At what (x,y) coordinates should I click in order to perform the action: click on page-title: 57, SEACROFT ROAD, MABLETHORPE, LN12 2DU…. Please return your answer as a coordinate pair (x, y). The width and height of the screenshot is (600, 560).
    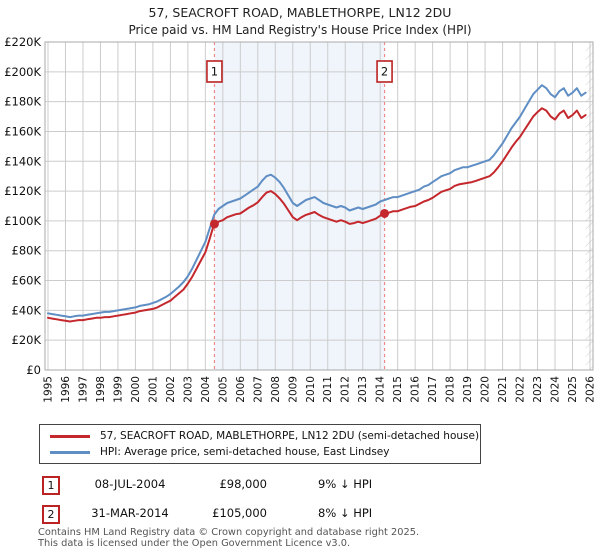
    Looking at the image, I should click on (300, 21).